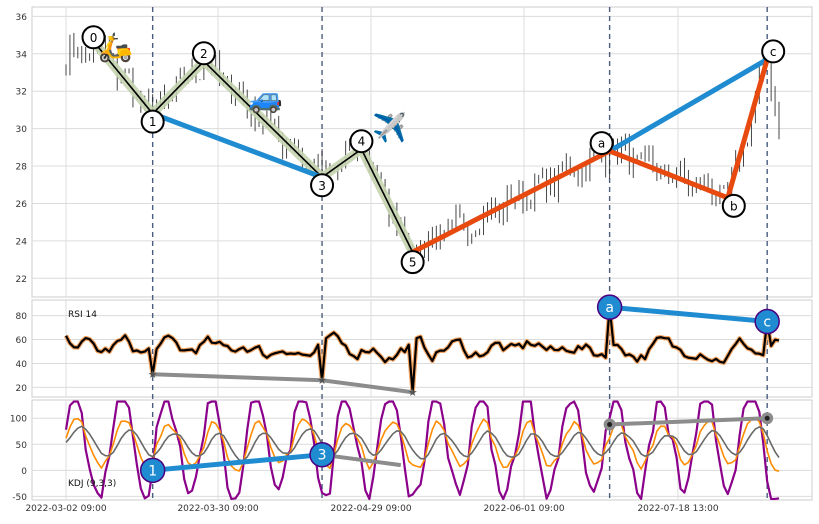  I want to click on wave-label-text: c, so click(773, 52).